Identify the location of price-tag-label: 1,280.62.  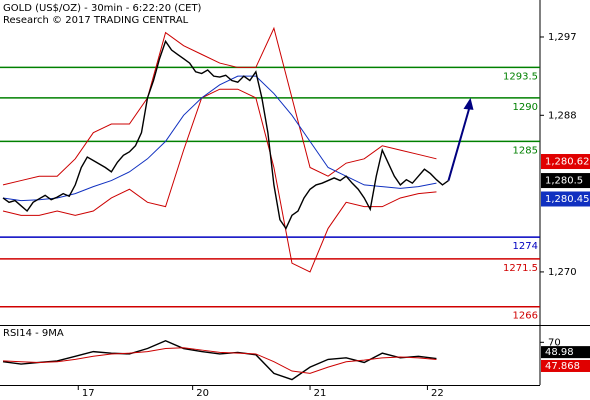
(567, 162).